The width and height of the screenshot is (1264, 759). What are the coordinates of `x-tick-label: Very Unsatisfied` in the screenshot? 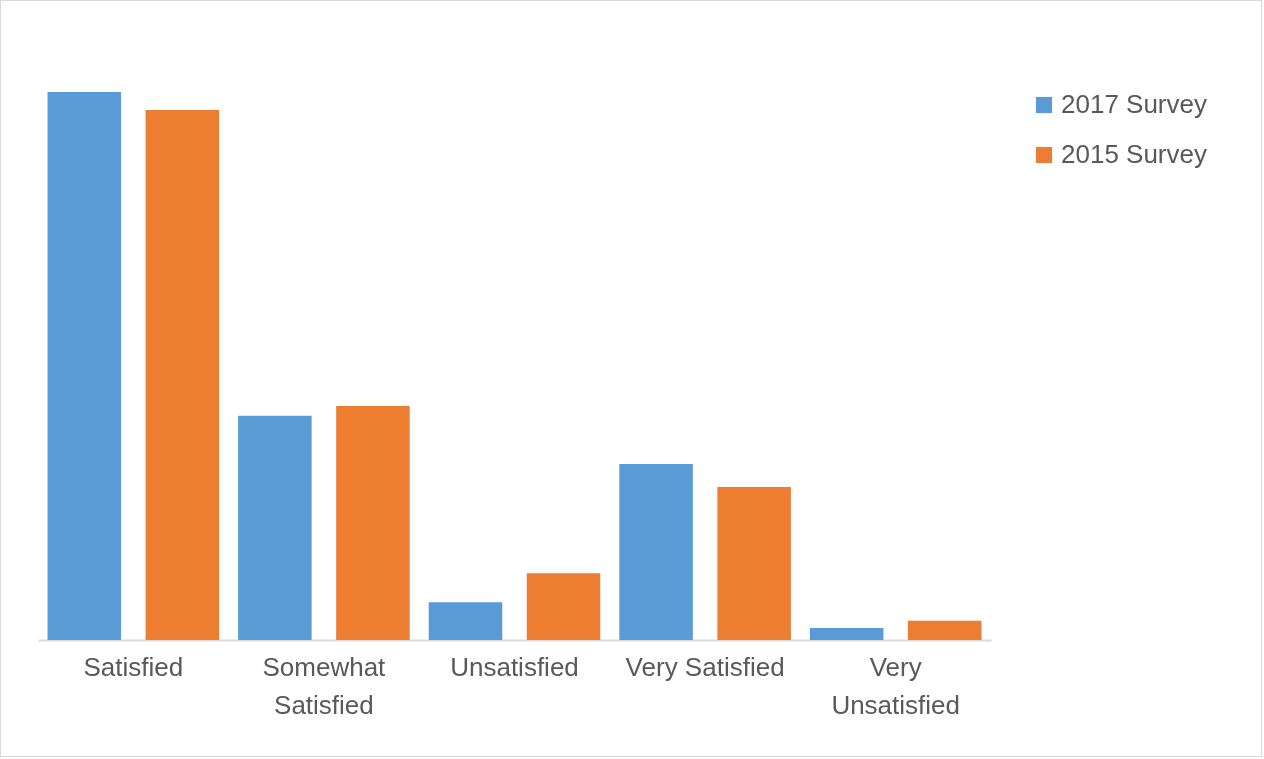 It's located at (896, 685).